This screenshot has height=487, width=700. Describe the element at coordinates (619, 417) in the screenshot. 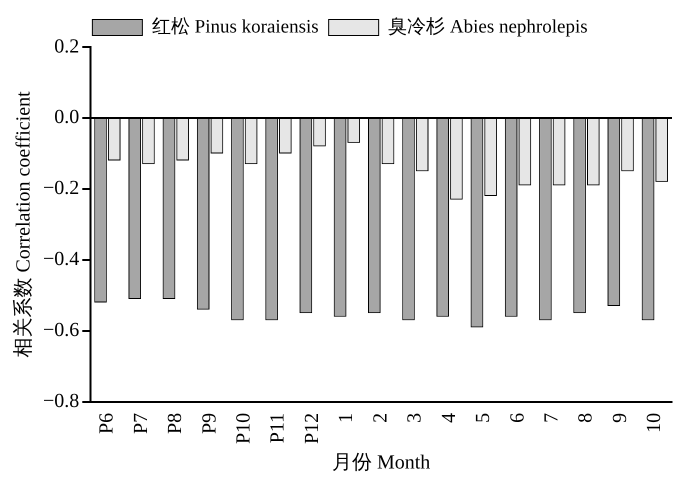

I see `x-tick-label: 9` at that location.